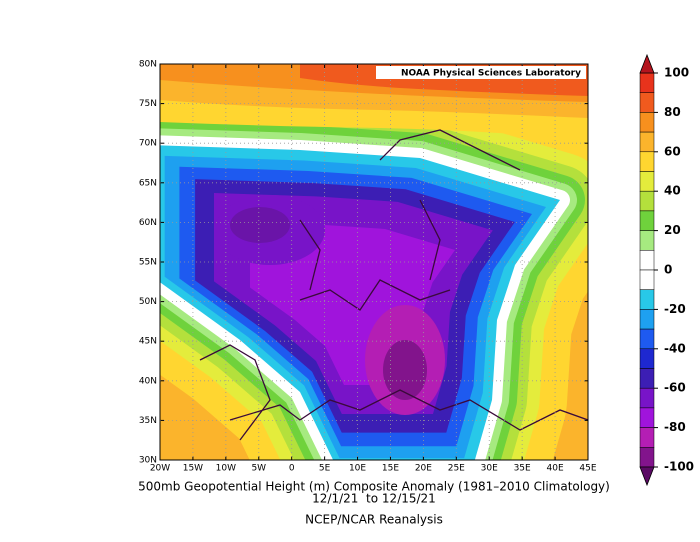 This screenshot has width=700, height=542. I want to click on lon-label: 15E, so click(390, 469).